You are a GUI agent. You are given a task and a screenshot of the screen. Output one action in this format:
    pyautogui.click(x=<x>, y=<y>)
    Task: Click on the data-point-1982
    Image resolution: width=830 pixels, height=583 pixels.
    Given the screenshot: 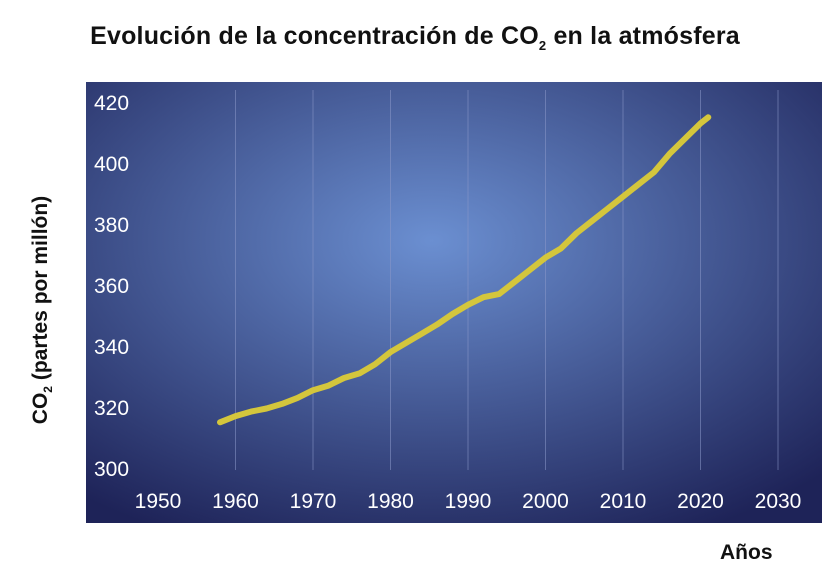 What is the action you would take?
    pyautogui.click(x=406, y=343)
    